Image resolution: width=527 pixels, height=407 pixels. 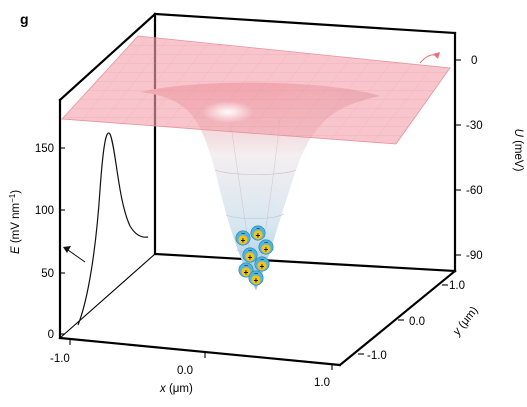 What do you see at coordinates (377, 356) in the screenshot?
I see `y-tick-neg1: -1.0` at bounding box center [377, 356].